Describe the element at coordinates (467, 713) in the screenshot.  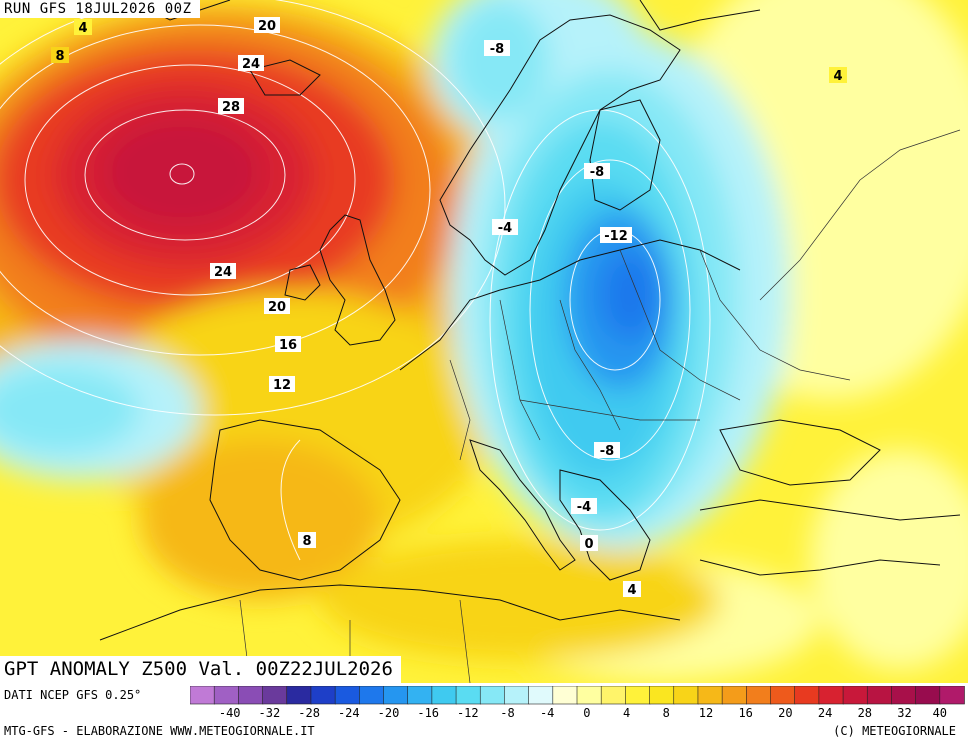
I see `legend-tick-label: -12` at that location.